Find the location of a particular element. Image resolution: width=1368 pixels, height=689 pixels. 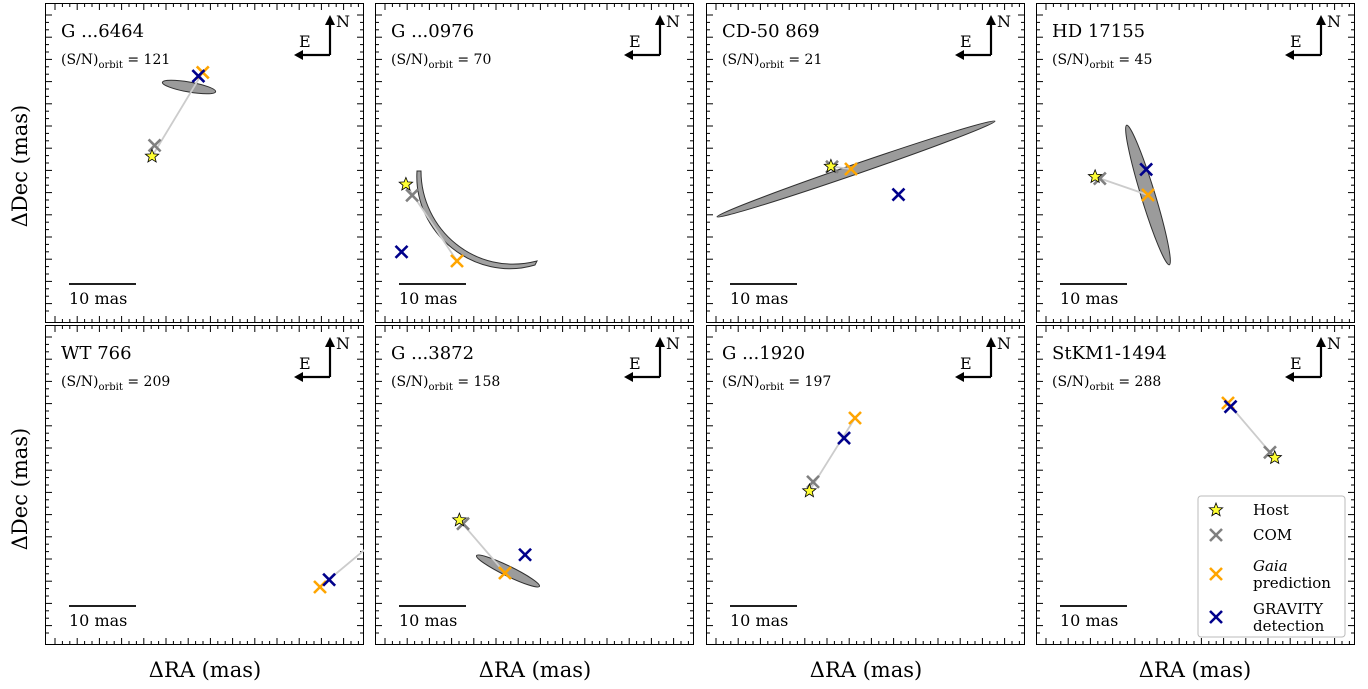

x-axis-label-4: ΔRA (mas) is located at coordinates (1195, 670).